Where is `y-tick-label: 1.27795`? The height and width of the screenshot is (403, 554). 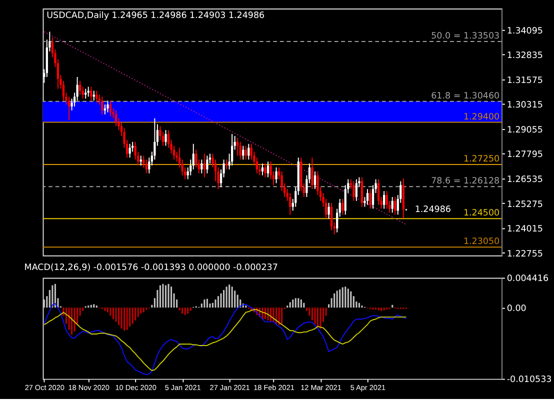 y-tick-label: 1.27795 is located at coordinates (524, 155).